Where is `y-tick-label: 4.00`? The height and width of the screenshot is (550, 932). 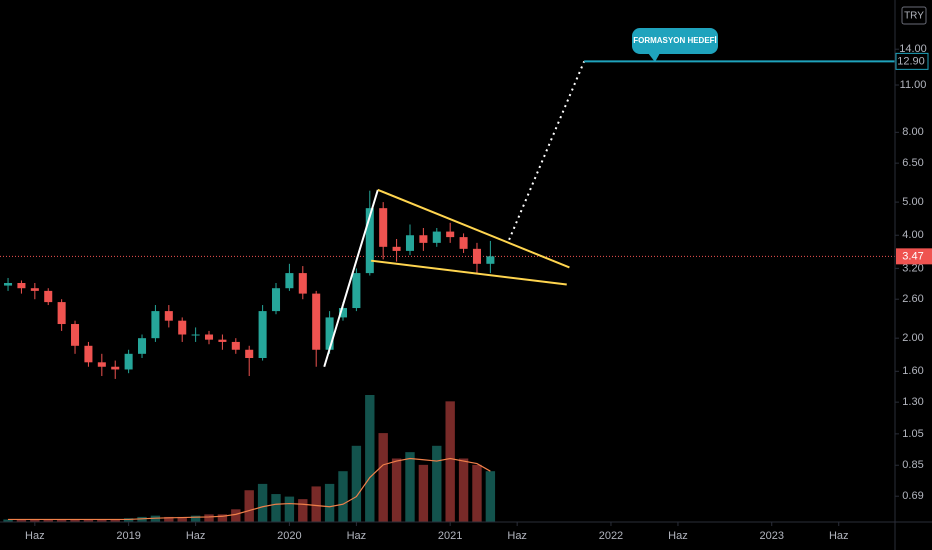
y-tick-label: 4.00 is located at coordinates (912, 235).